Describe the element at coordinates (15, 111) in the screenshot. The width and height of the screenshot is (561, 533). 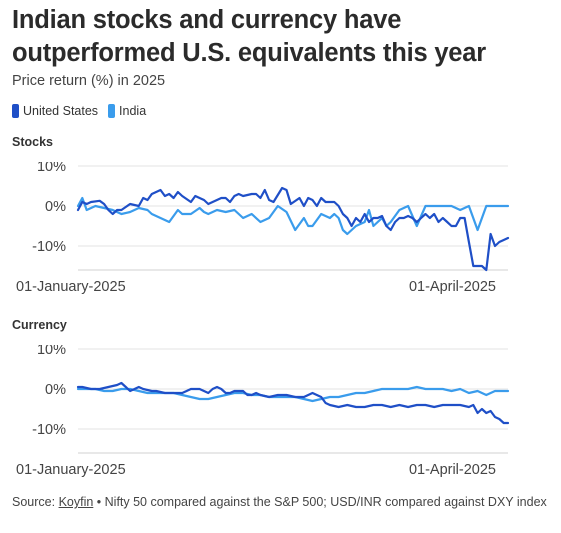
I see `legend-swatch-united-states` at that location.